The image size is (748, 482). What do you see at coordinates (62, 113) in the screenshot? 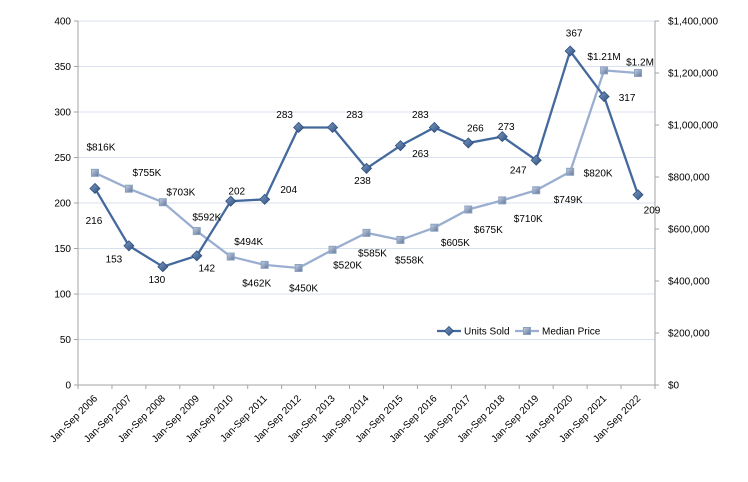
I see `y-axis-left-tick-label: 300` at bounding box center [62, 113].